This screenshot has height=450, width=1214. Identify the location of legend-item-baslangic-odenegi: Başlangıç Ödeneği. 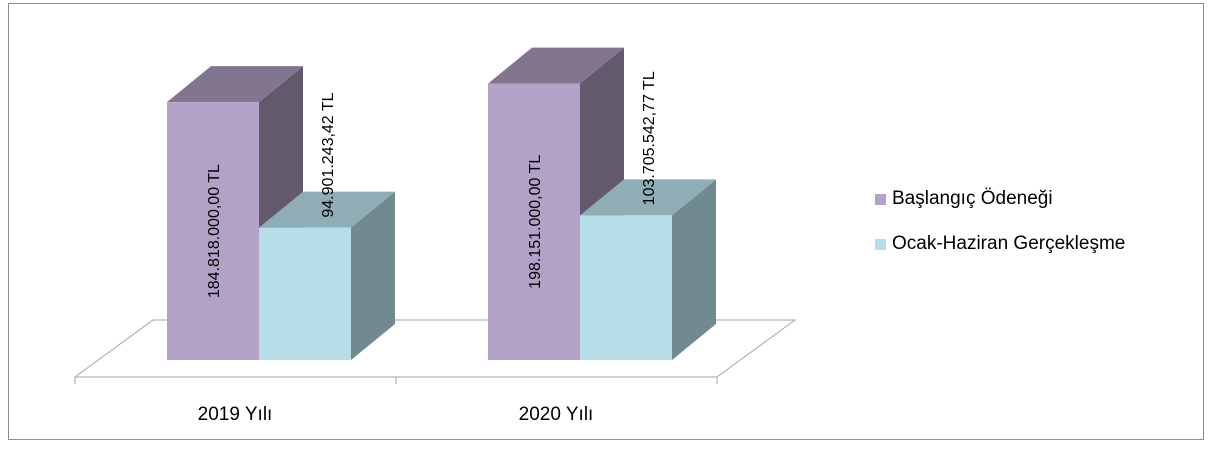
(1000, 199).